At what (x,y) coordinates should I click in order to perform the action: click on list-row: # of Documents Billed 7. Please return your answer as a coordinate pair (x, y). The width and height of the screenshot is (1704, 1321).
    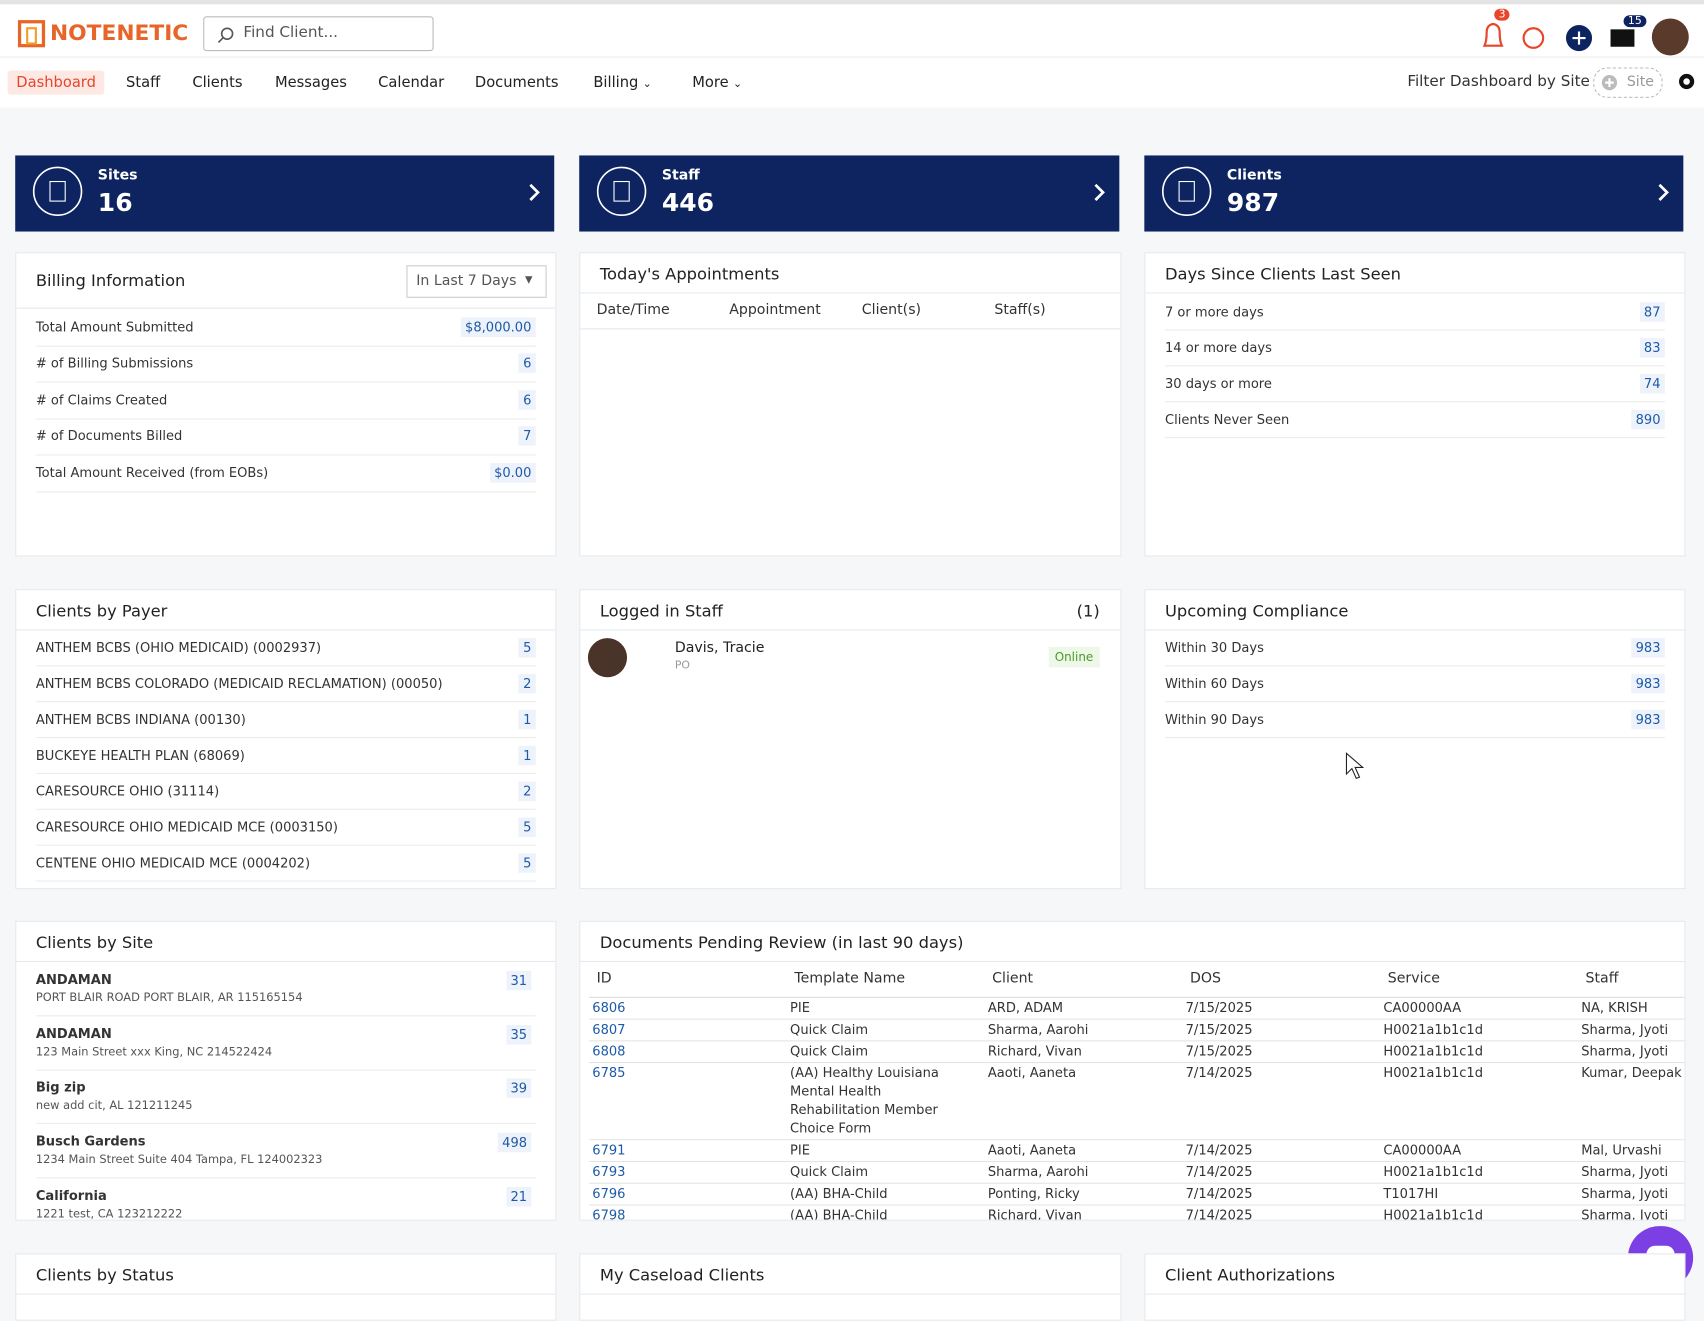
    Looking at the image, I should click on (285, 437).